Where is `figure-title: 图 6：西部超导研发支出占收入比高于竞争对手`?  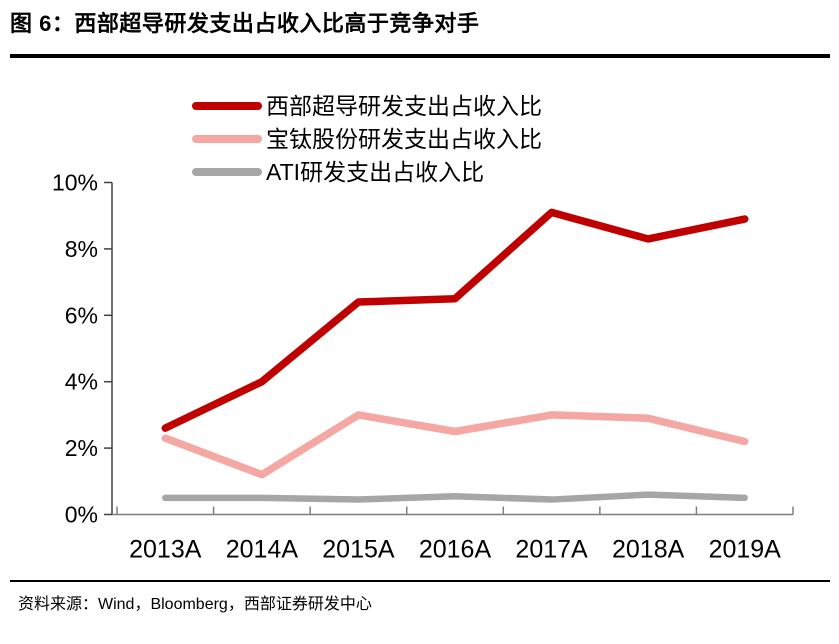 figure-title: 图 6：西部超导研发支出占收入比高于竞争对手 is located at coordinates (245, 23).